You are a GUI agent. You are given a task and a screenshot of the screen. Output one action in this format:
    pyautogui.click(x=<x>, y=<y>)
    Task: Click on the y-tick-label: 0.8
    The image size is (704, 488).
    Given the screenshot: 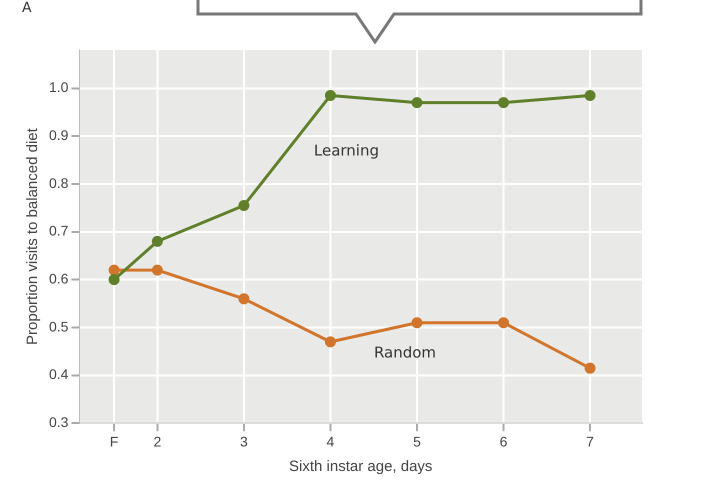 What is the action you would take?
    pyautogui.click(x=58, y=182)
    